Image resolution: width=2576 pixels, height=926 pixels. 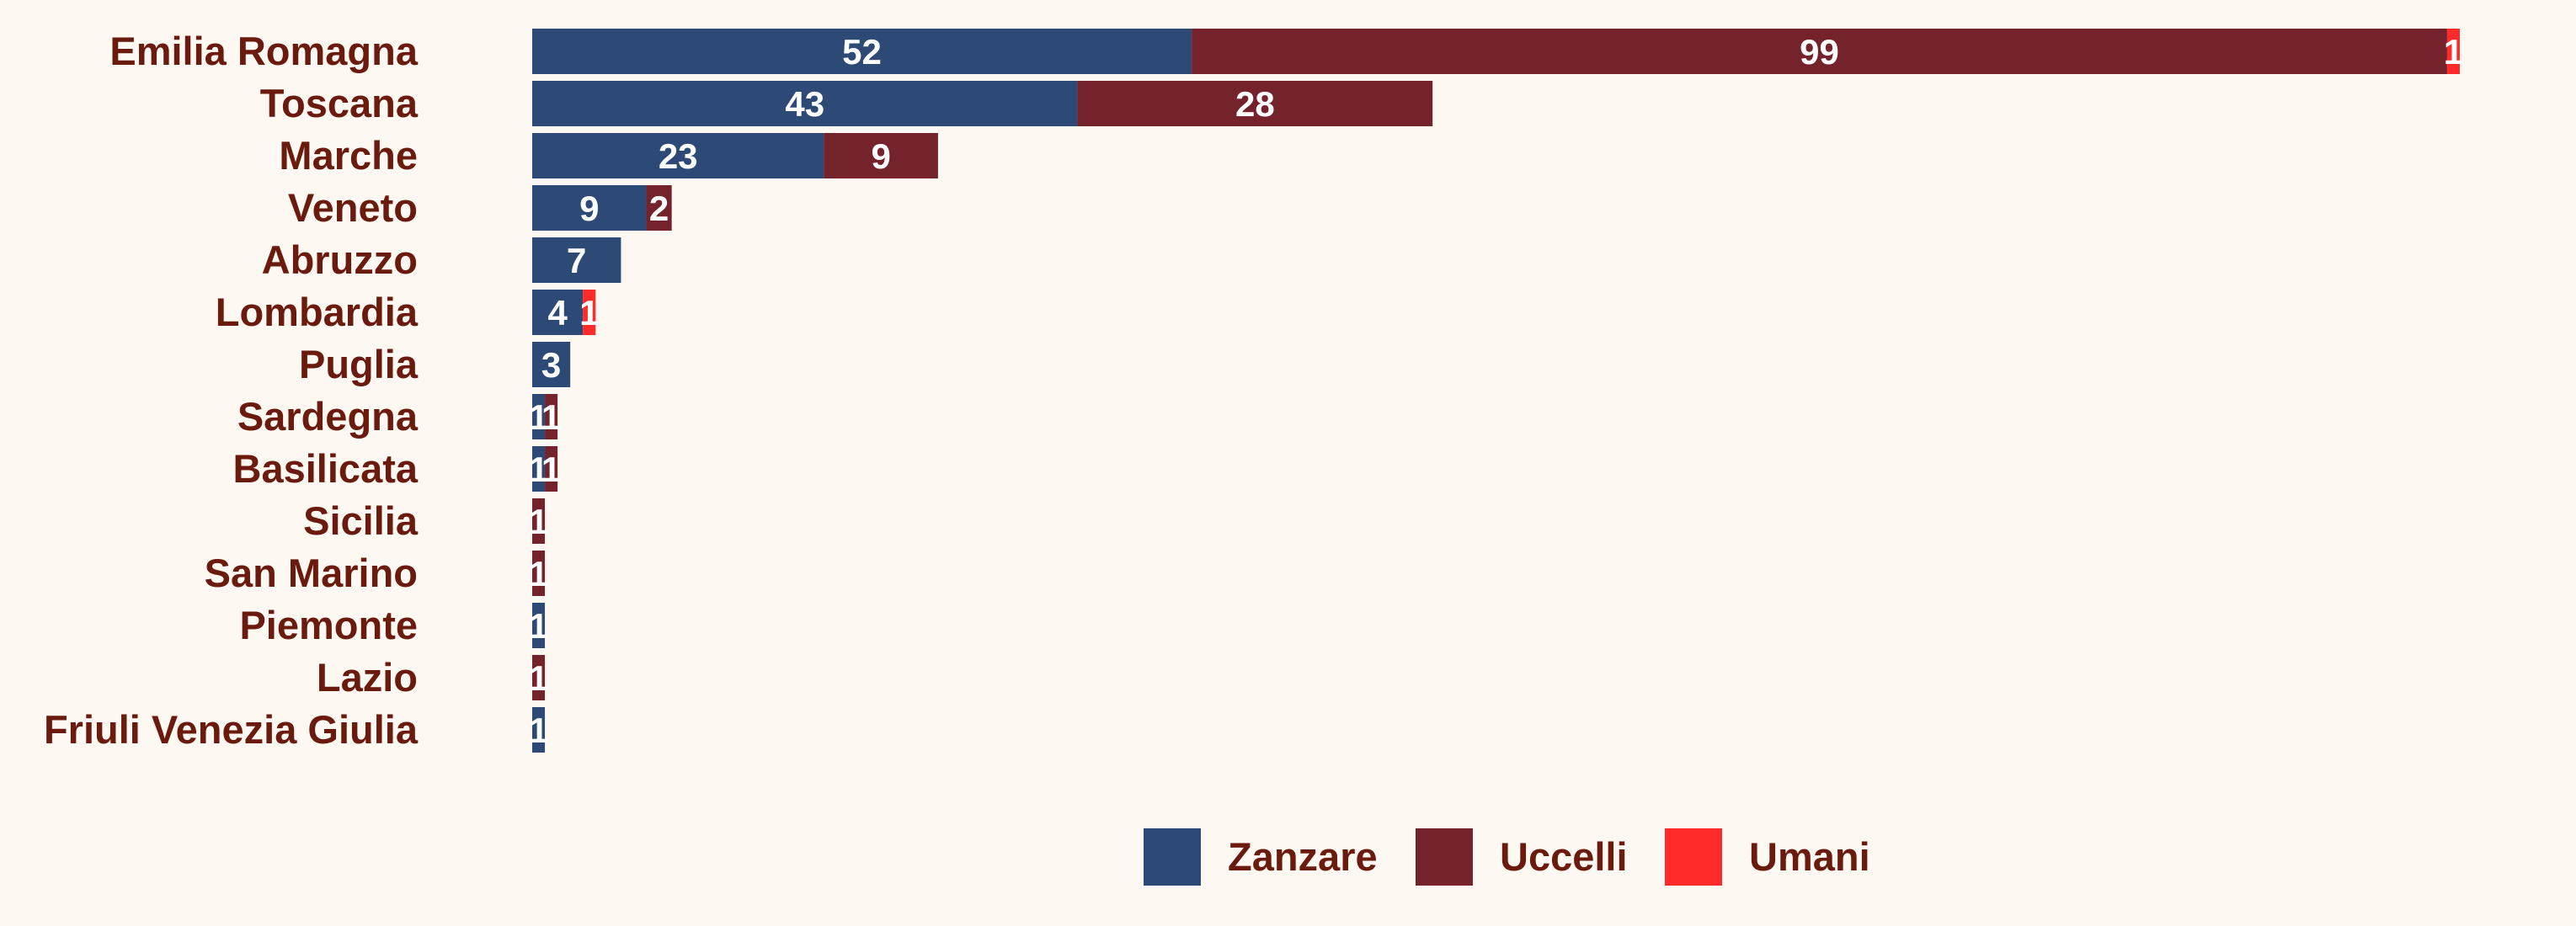 I want to click on bar-sardegna-uccelli, so click(x=551, y=417).